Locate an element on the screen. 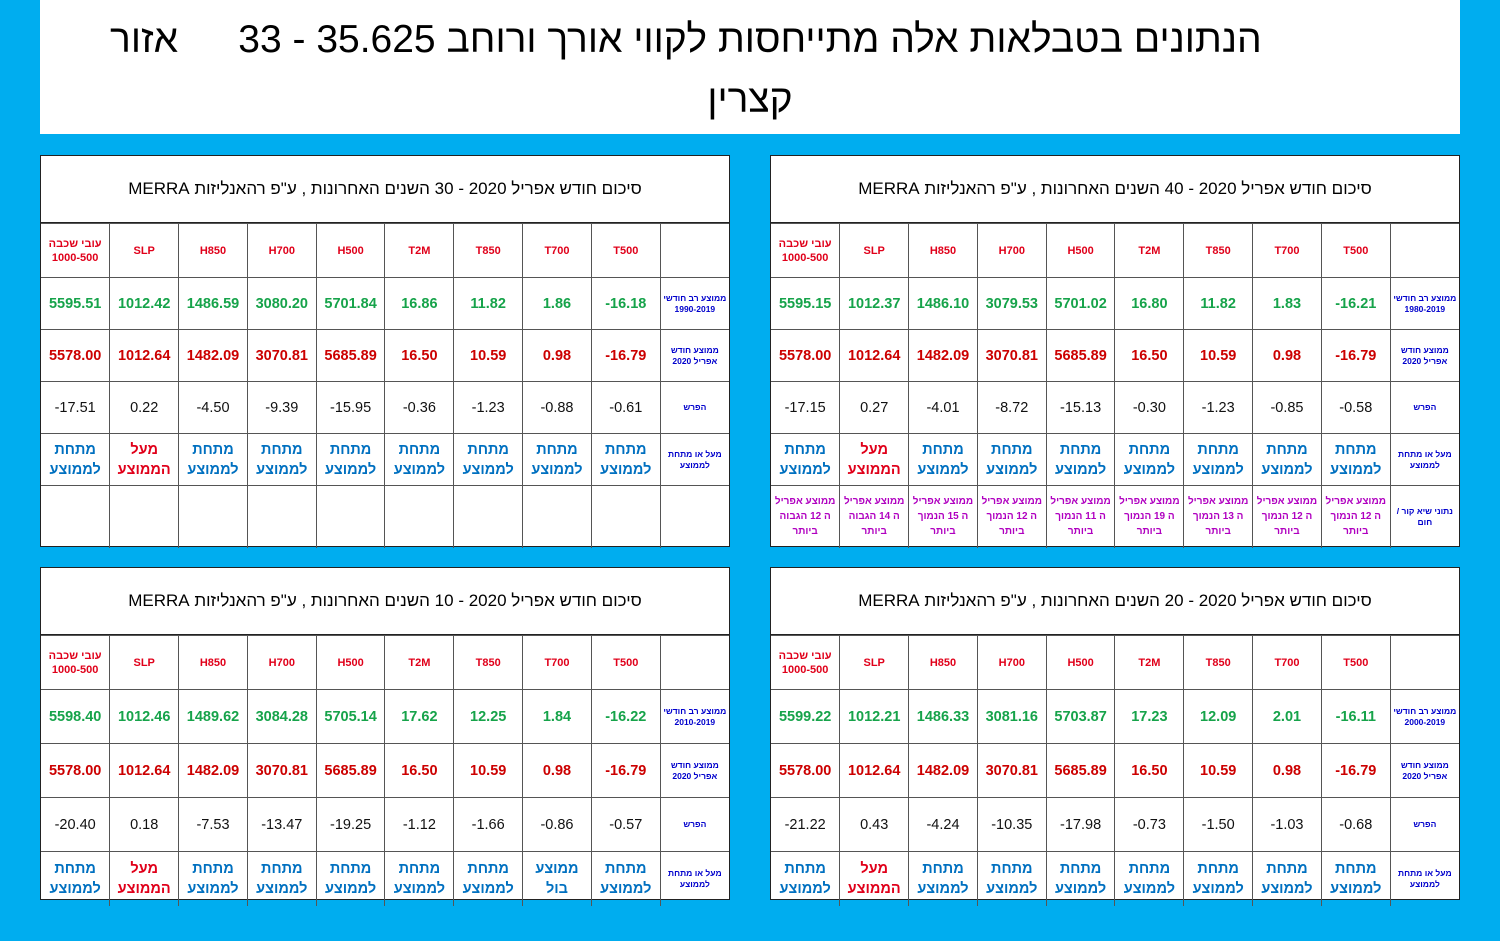  current-value-t700: 0.98 is located at coordinates (1287, 770).